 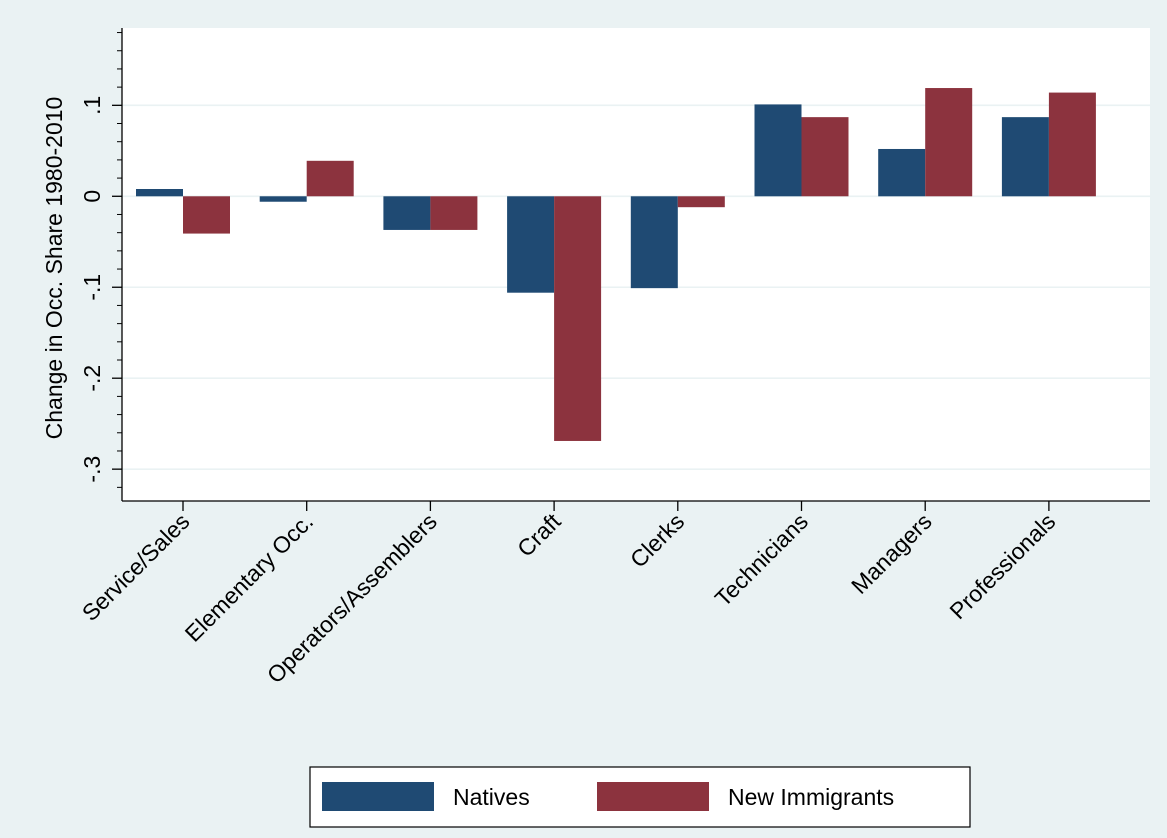 What do you see at coordinates (92, 105) in the screenshot?
I see `y-tick-label: .1` at bounding box center [92, 105].